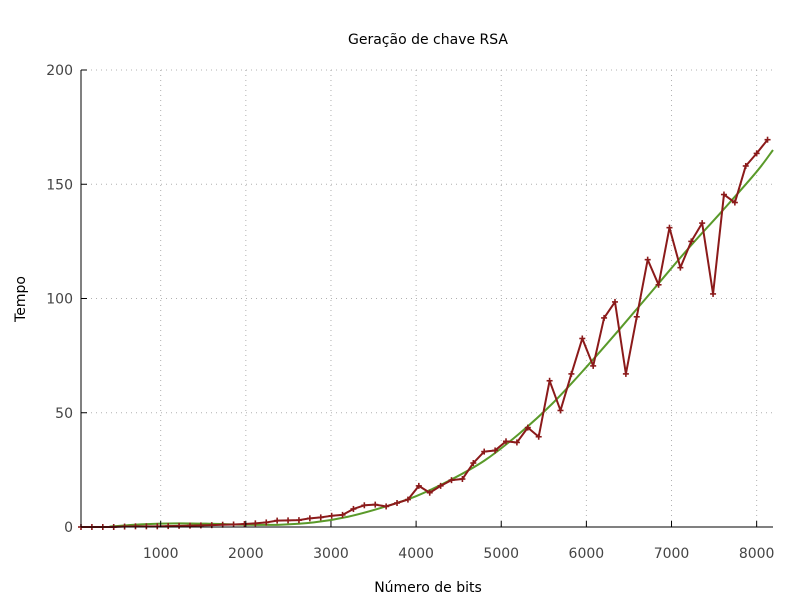 Image resolution: width=800 pixels, height=600 pixels. I want to click on x-tick-label: 2000, so click(246, 554).